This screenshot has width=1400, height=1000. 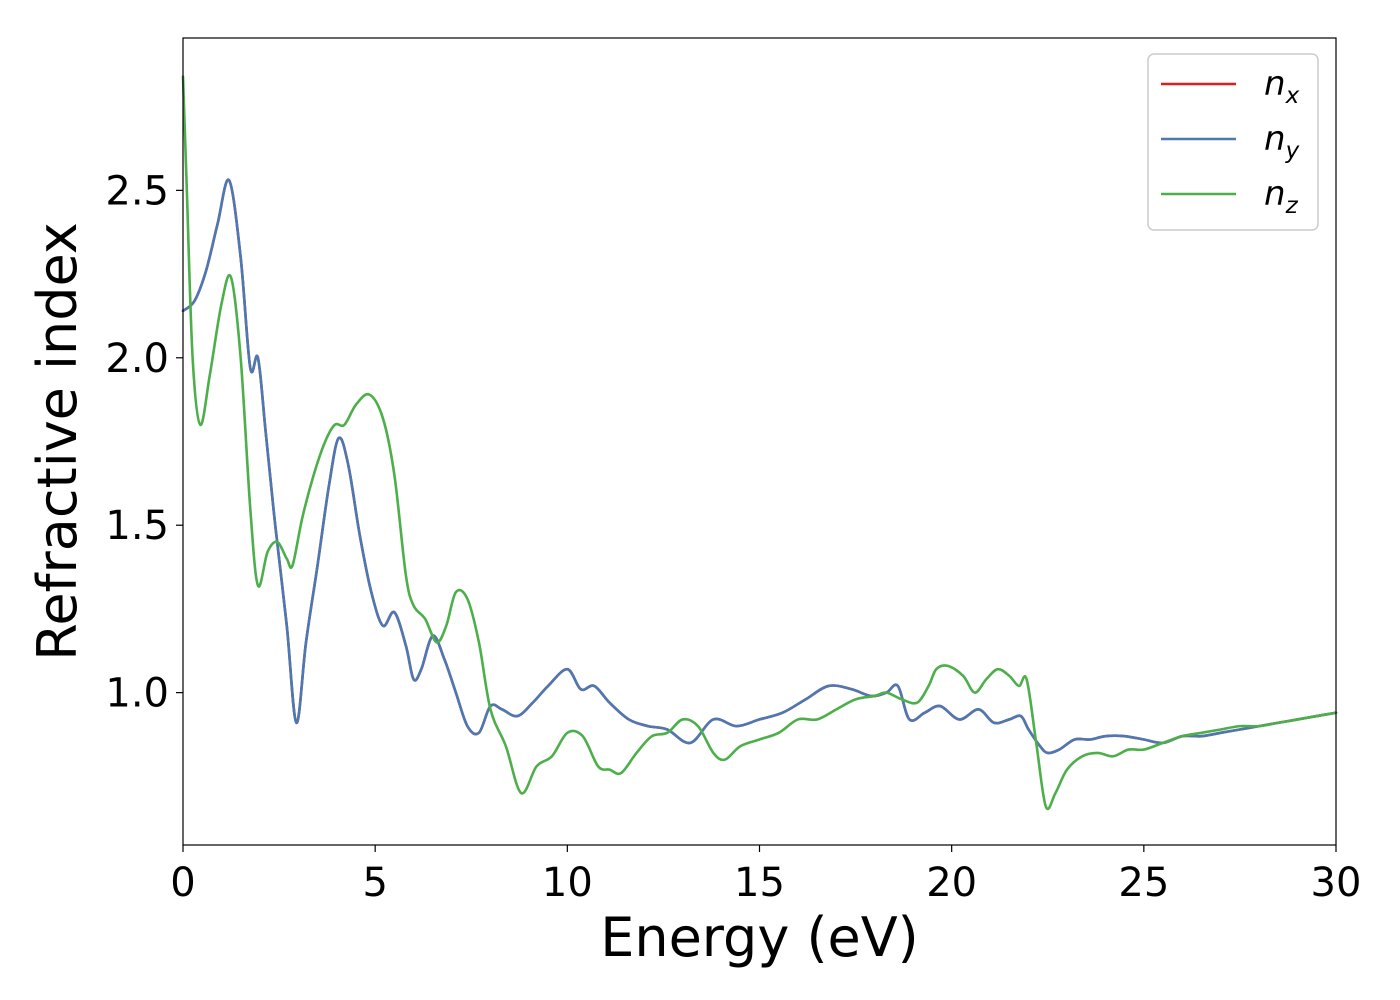 What do you see at coordinates (1282, 86) in the screenshot?
I see `legend-label-n-x: nx` at bounding box center [1282, 86].